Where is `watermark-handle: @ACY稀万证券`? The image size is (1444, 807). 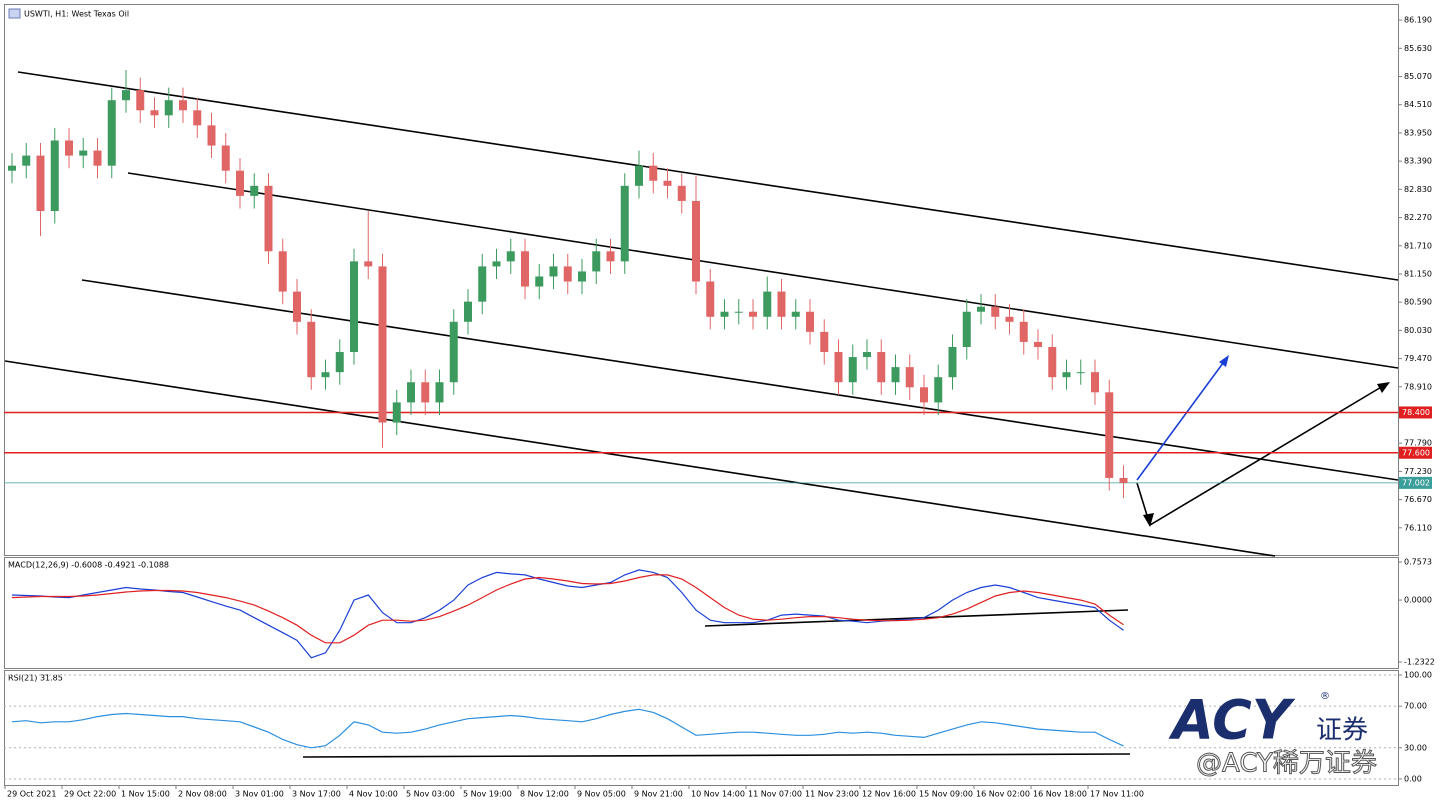 watermark-handle: @ACY稀万证券 is located at coordinates (1286, 764).